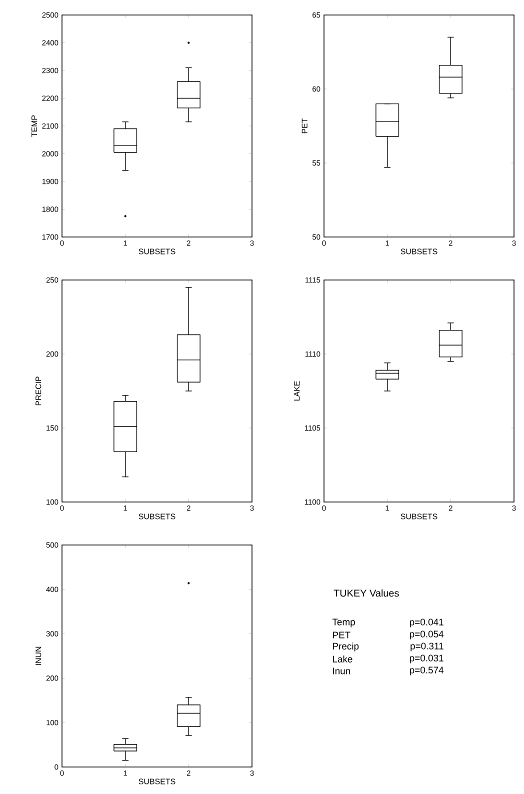 The width and height of the screenshot is (524, 794). Describe the element at coordinates (427, 623) in the screenshot. I see `text: p=0.041` at that location.